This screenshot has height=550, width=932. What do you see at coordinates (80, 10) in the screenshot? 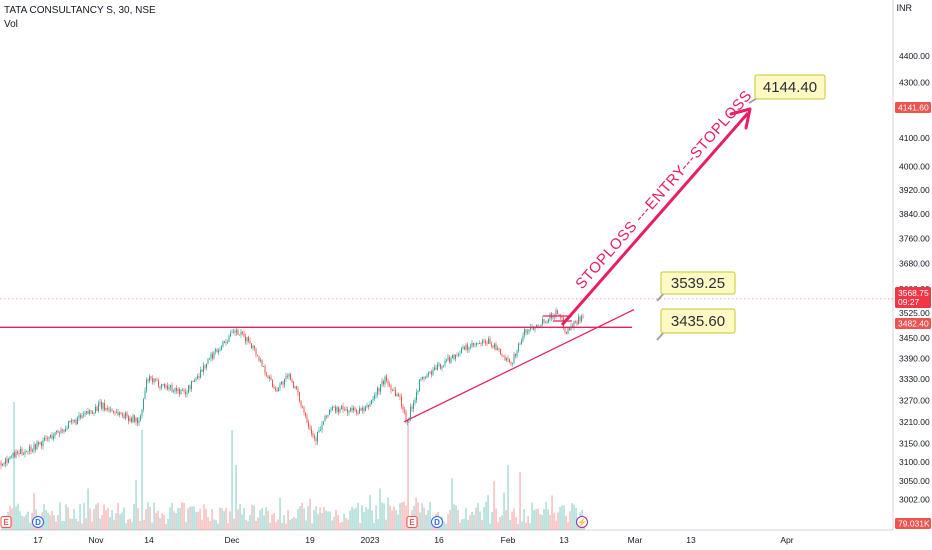
I see `symbol-title: TATA CONSULTANCY S, 30, NSE` at bounding box center [80, 10].